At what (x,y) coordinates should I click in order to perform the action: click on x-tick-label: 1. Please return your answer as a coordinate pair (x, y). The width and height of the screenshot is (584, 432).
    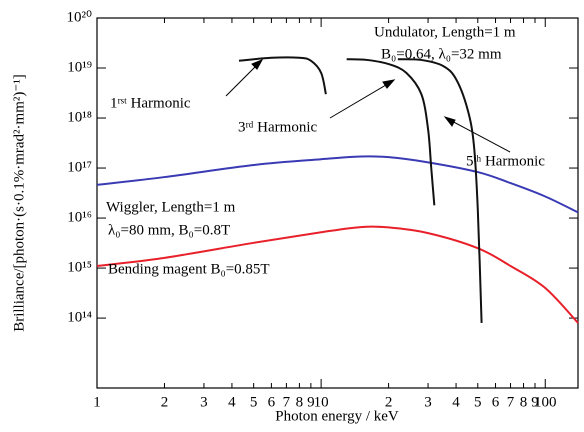
    Looking at the image, I should click on (97, 402).